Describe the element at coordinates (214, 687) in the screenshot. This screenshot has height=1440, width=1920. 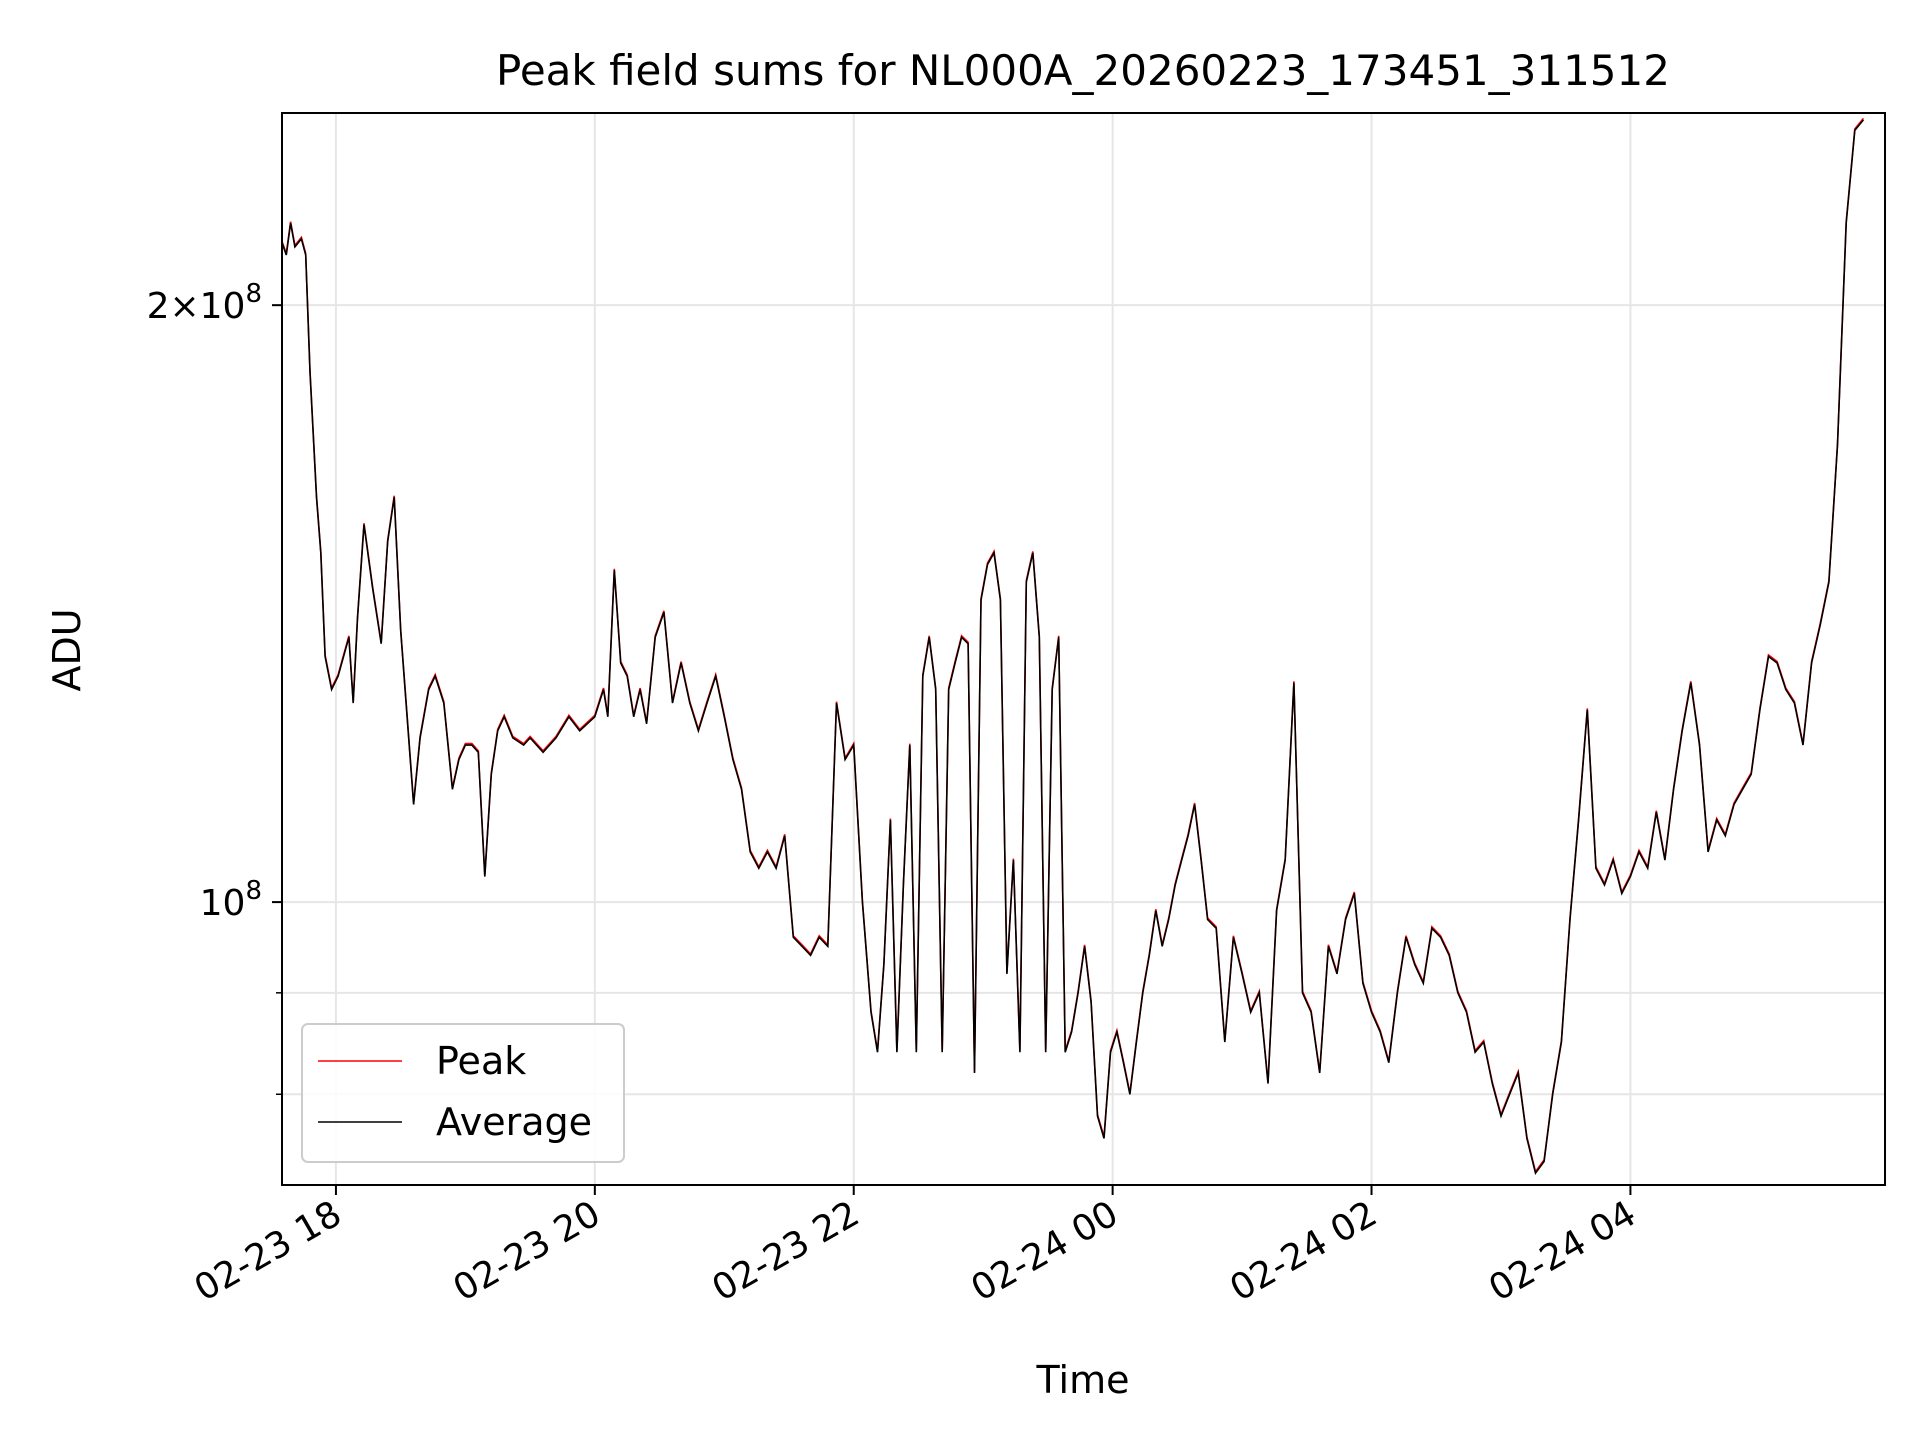
I see `y-axis-ticks: 108 2×108` at that location.